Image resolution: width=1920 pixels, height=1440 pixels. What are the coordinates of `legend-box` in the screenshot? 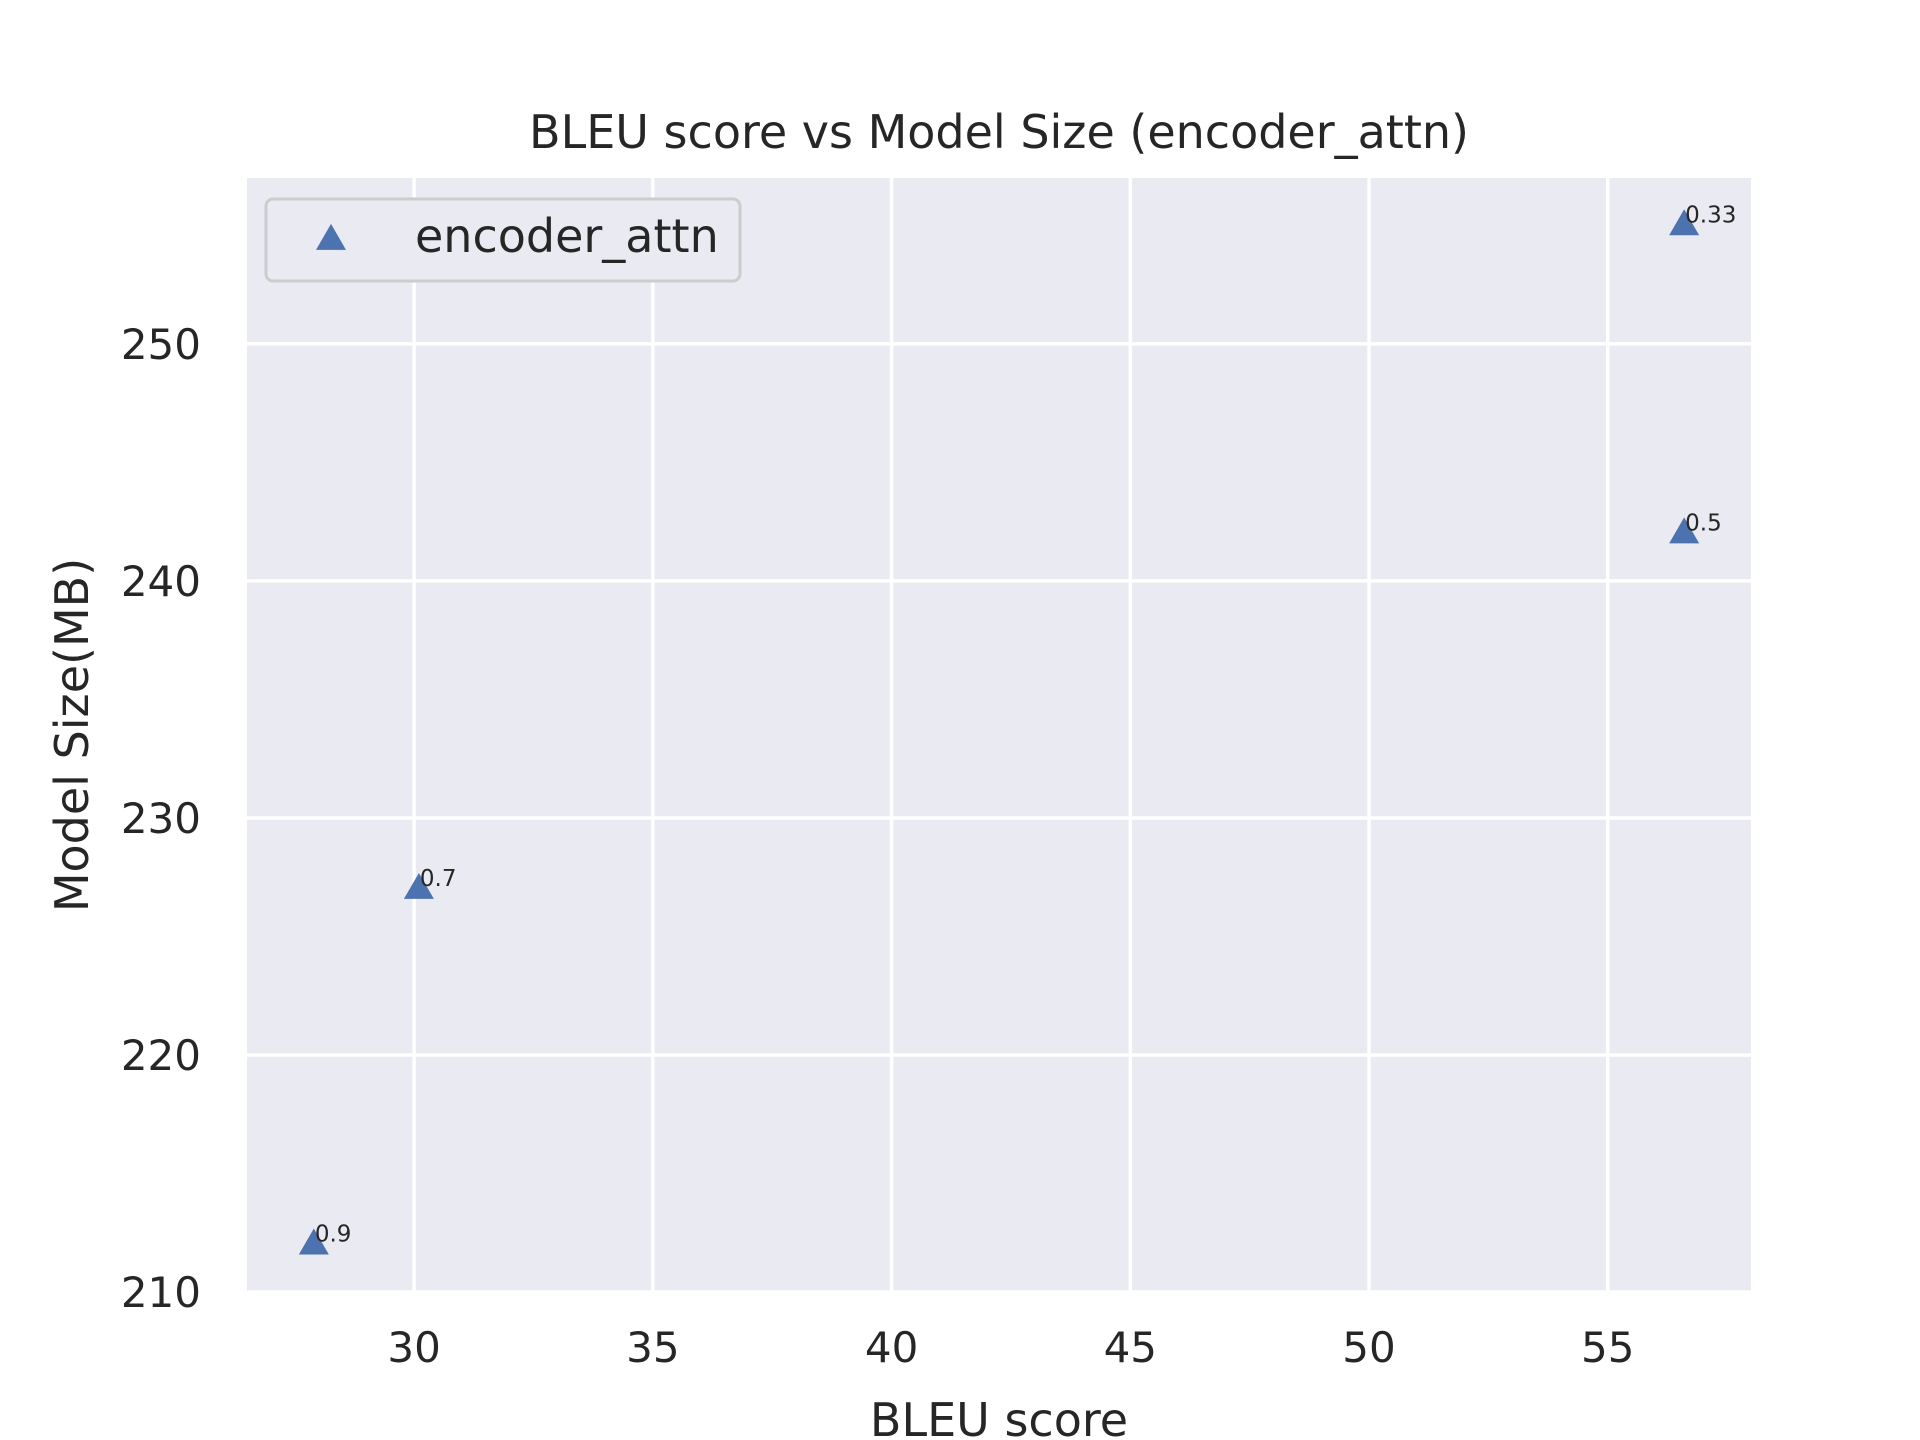 It's located at (503, 240).